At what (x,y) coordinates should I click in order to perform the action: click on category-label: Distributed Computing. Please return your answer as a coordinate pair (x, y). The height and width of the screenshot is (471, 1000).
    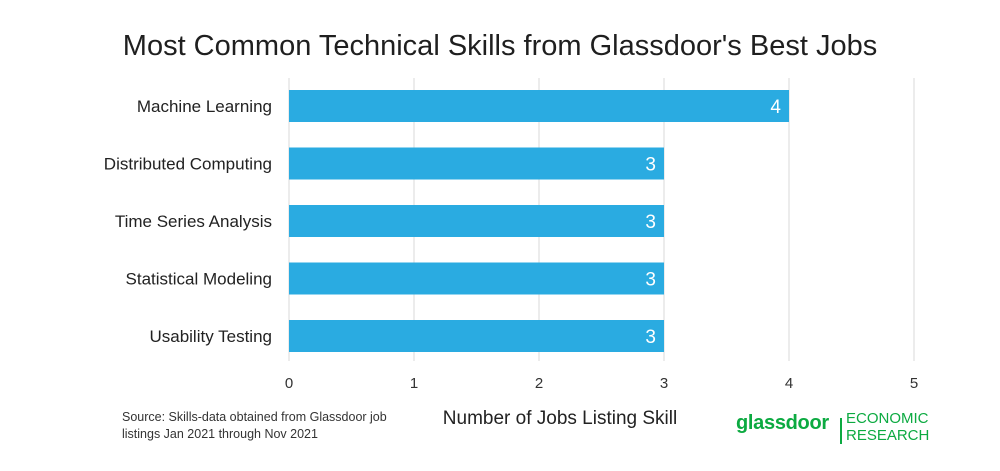
    Looking at the image, I should click on (188, 164).